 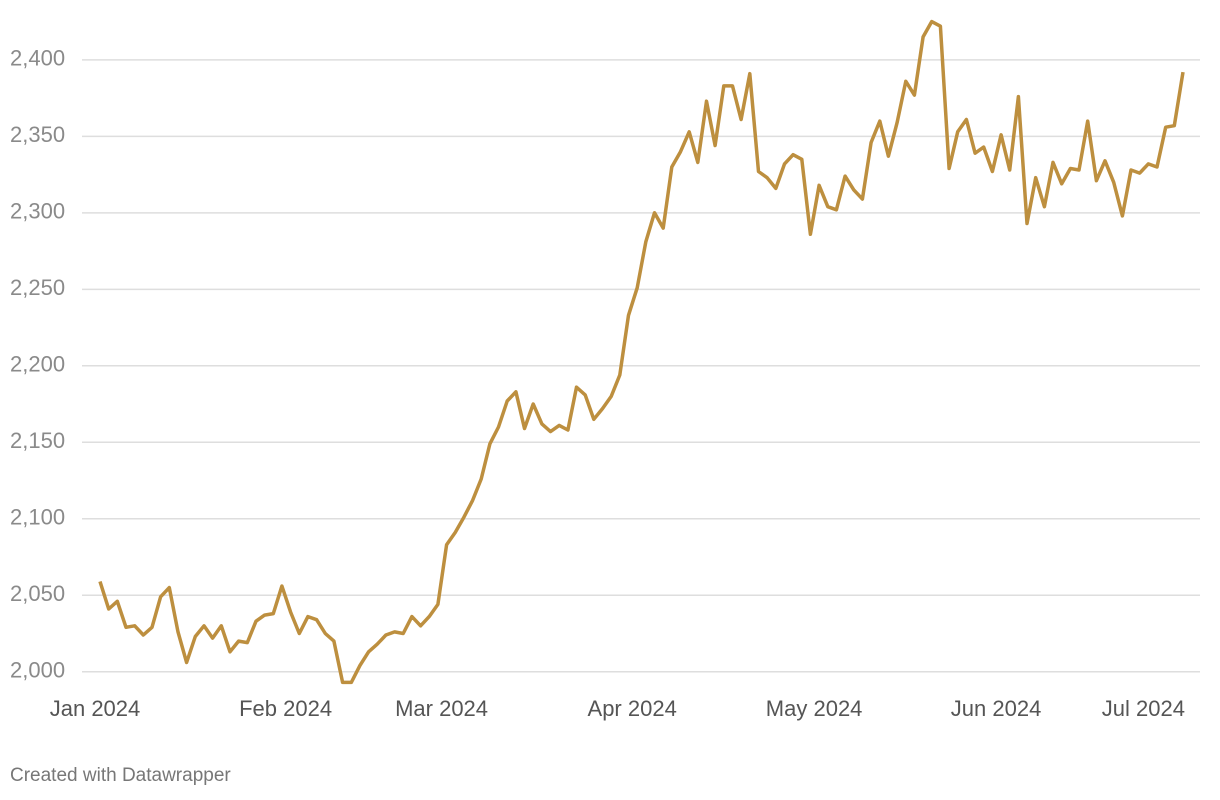 I want to click on y-tick-label: 2,100, so click(x=37, y=517).